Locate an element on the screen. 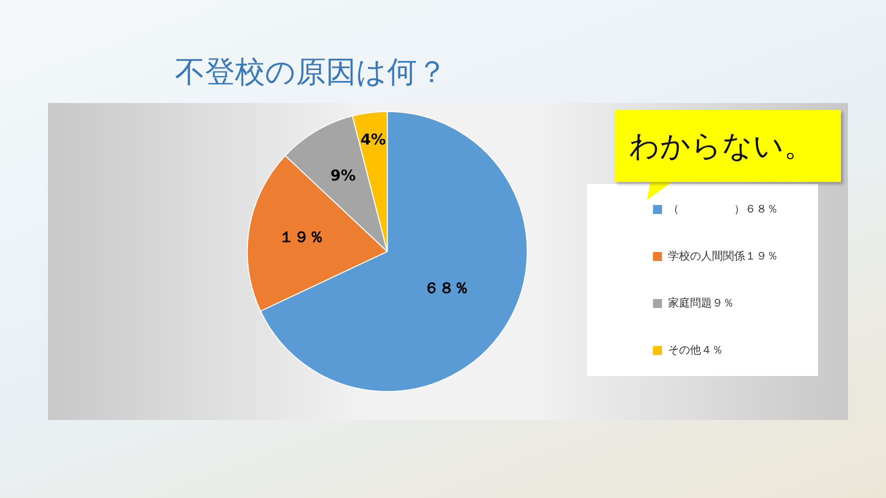 The width and height of the screenshot is (886, 498). chart-title: 不登校の原因は何？ is located at coordinates (311, 73).